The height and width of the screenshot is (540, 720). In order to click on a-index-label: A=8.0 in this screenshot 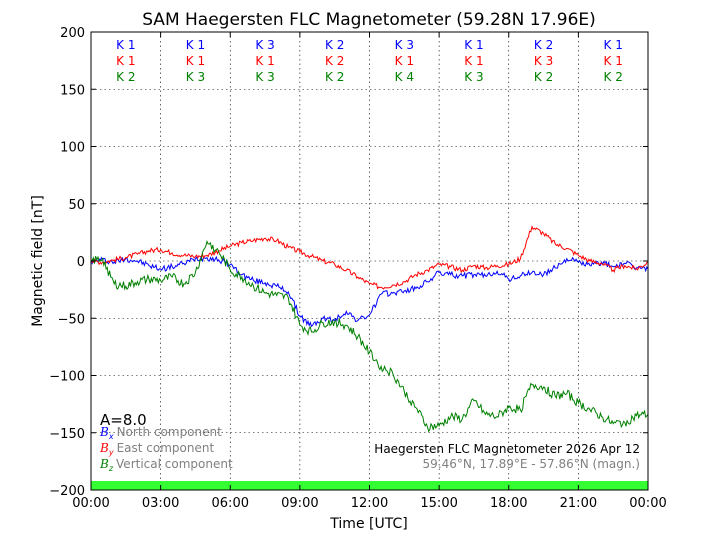, I will do `click(123, 420)`.